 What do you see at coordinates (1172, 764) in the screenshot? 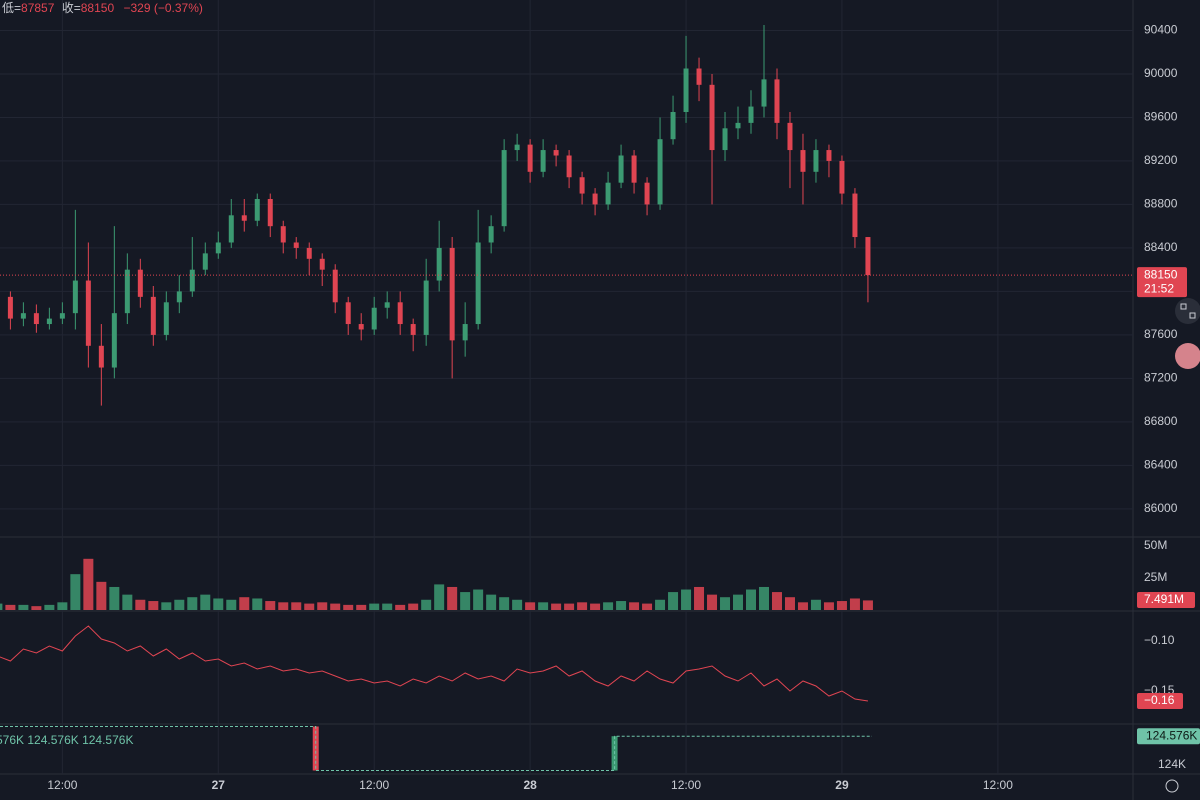
I see `y-tick-label: 124K` at bounding box center [1172, 764].